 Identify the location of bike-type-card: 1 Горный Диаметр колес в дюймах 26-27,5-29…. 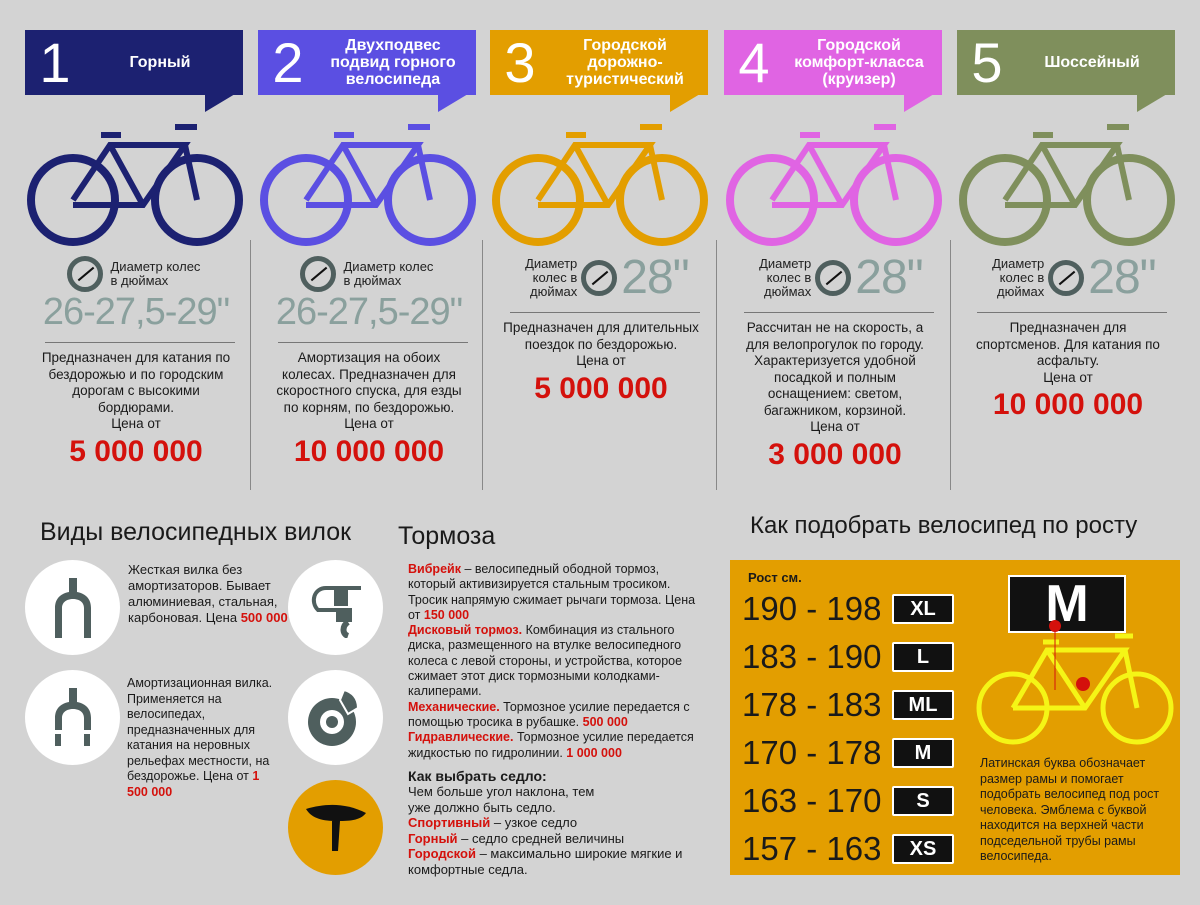
(136, 265).